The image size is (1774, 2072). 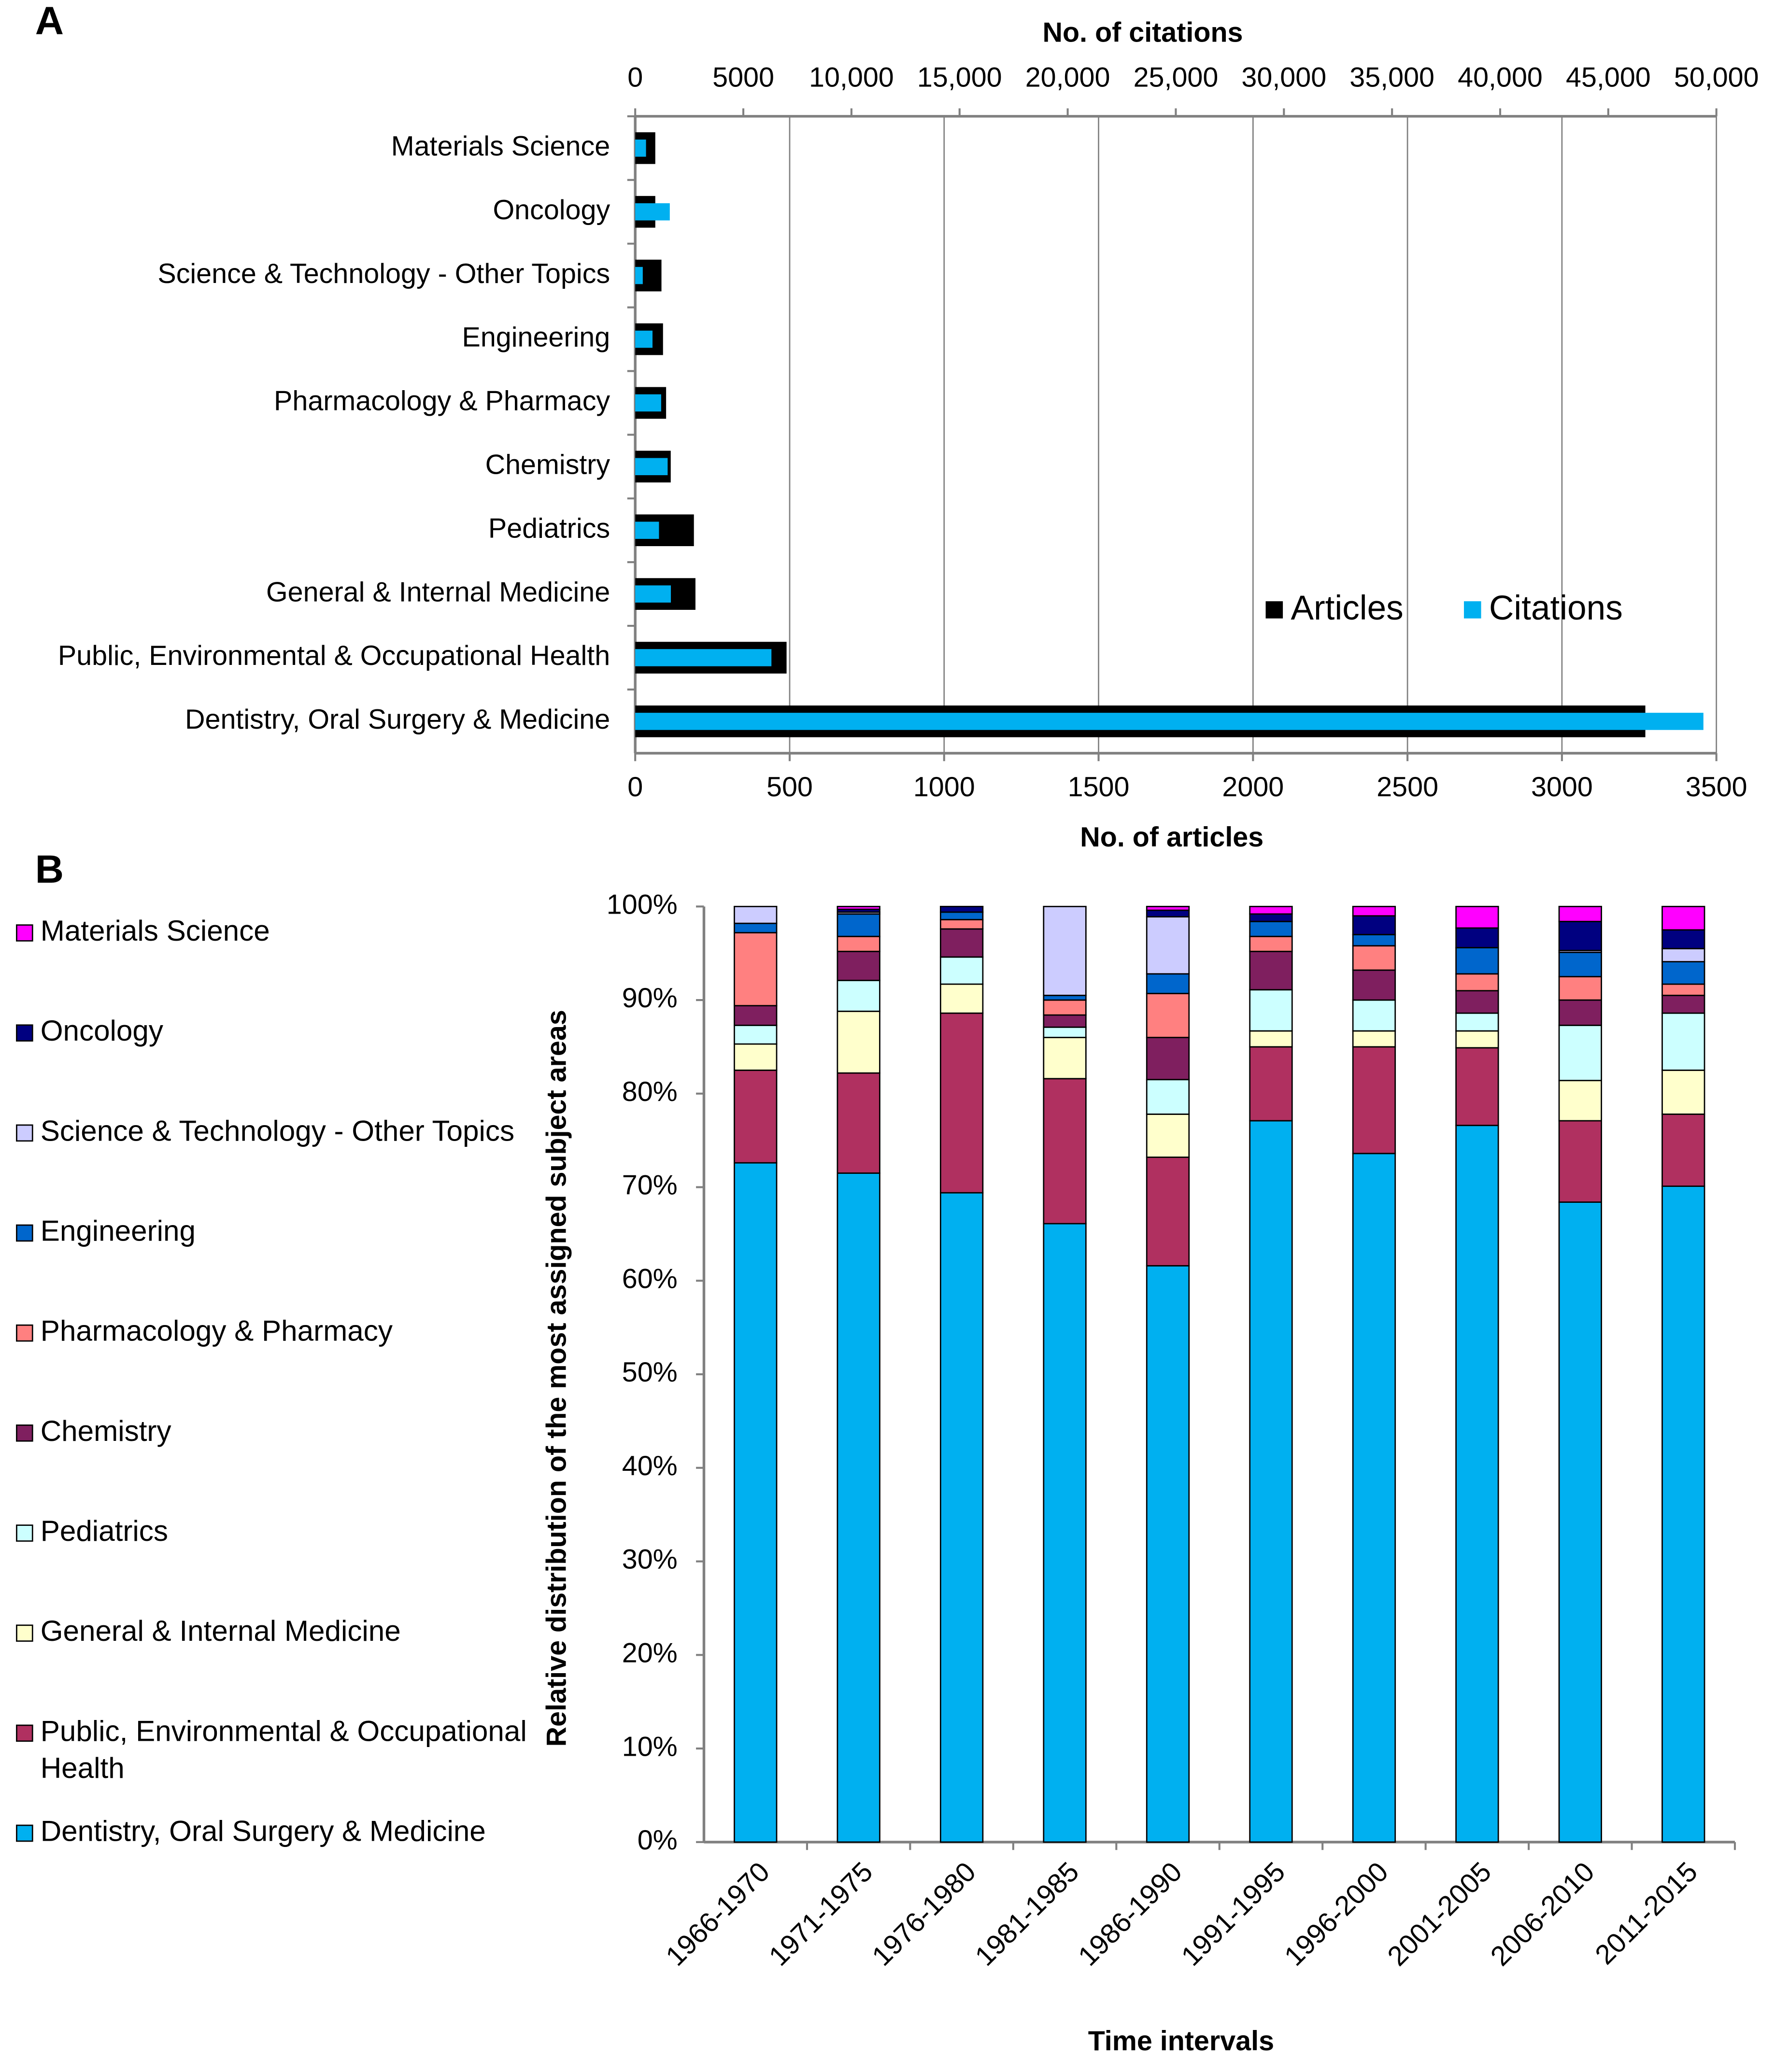 What do you see at coordinates (397, 719) in the screenshot?
I see `y-tick-label: Dentistry, Oral Surgery & Medicine` at bounding box center [397, 719].